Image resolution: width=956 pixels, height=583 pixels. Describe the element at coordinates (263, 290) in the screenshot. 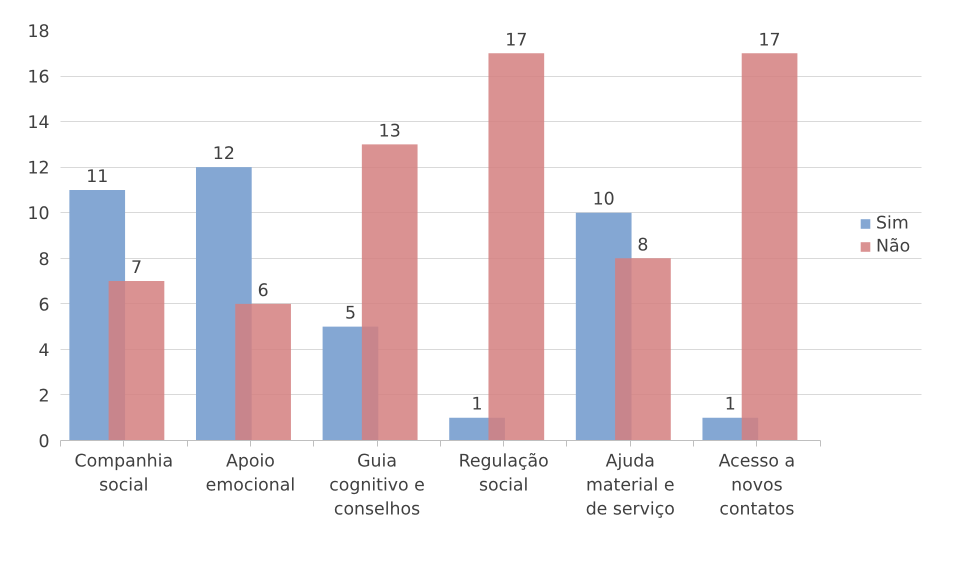

I see `data-label: 6` at that location.